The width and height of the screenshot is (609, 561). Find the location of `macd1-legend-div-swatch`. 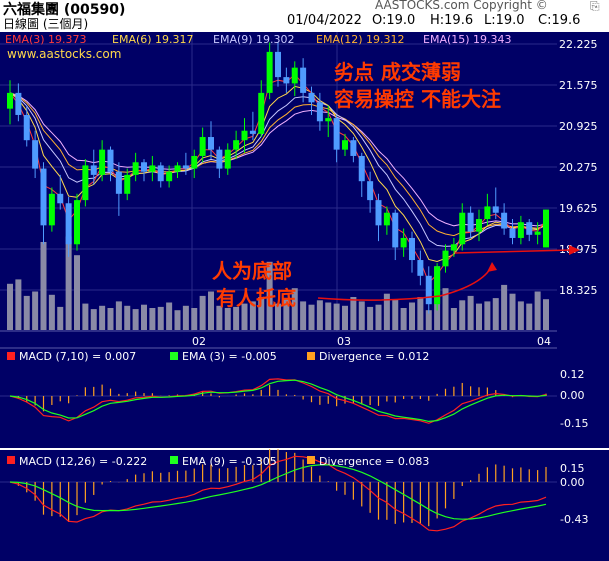

macd1-legend-div-swatch is located at coordinates (311, 356).